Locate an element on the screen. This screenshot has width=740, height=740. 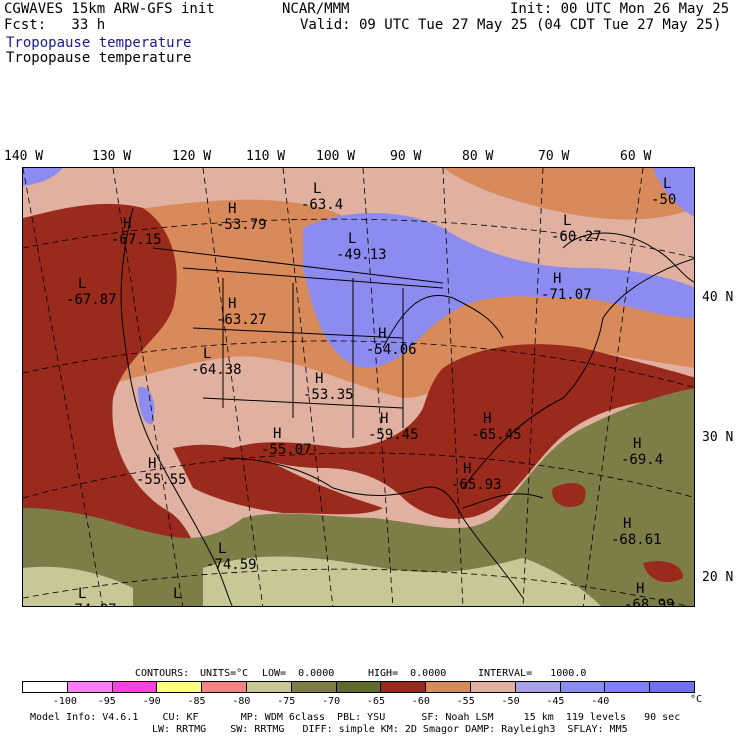
colorbar-tick-label: -70 is located at coordinates (331, 701).